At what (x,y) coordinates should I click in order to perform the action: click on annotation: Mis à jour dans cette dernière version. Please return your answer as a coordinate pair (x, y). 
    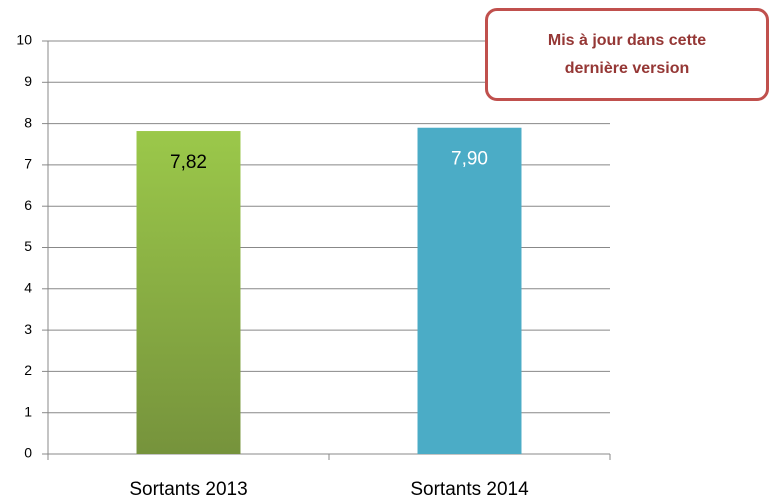
    Looking at the image, I should click on (627, 54).